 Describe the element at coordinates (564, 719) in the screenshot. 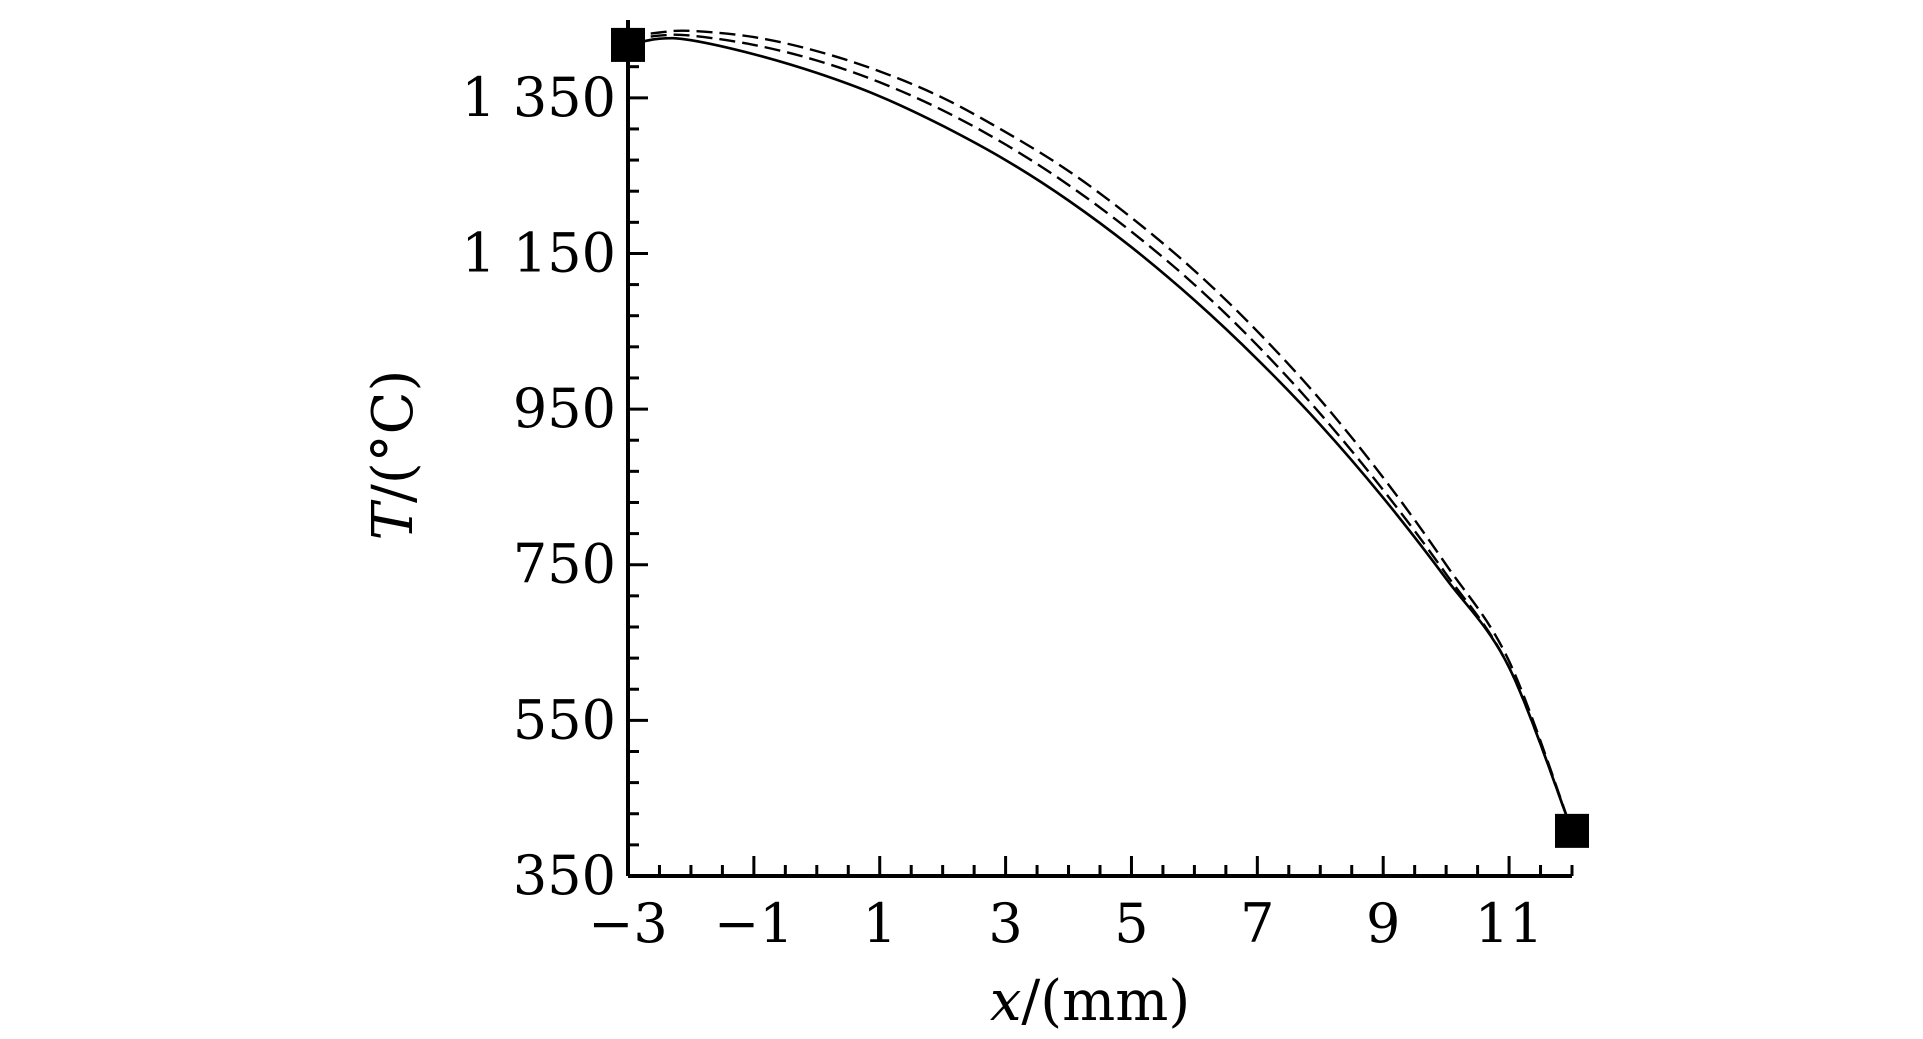

I see `y-tick-label: 550` at that location.